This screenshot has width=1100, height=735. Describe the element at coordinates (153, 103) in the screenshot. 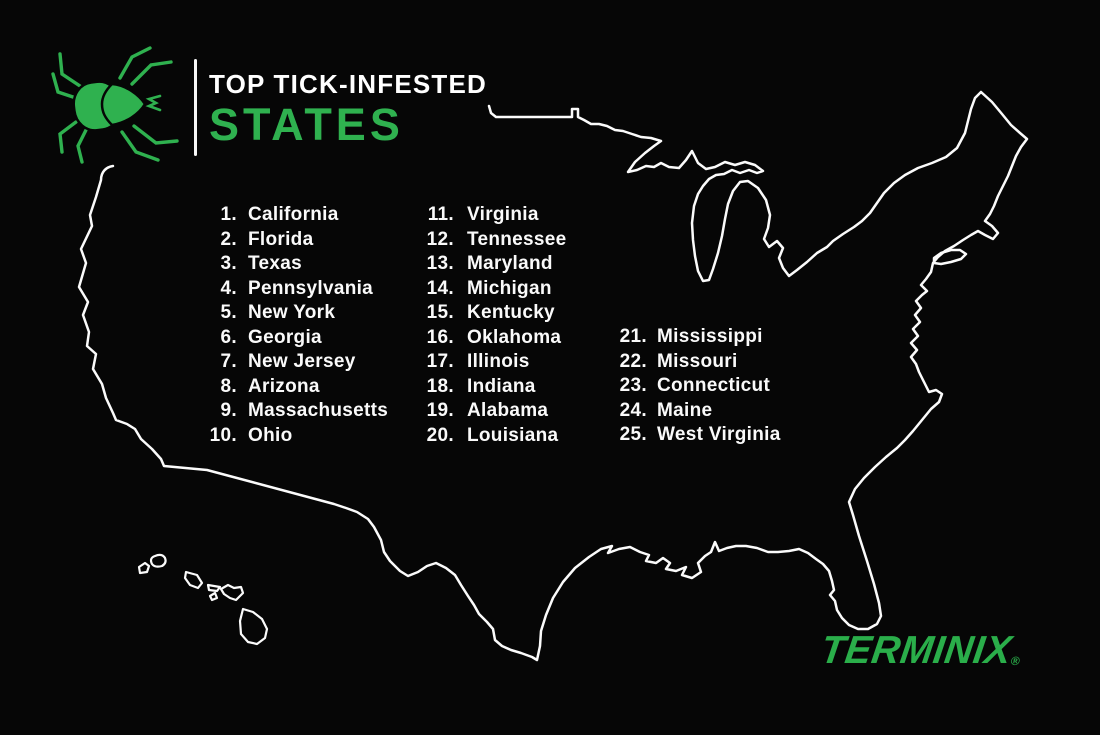

I see `tick-mouthparts` at that location.